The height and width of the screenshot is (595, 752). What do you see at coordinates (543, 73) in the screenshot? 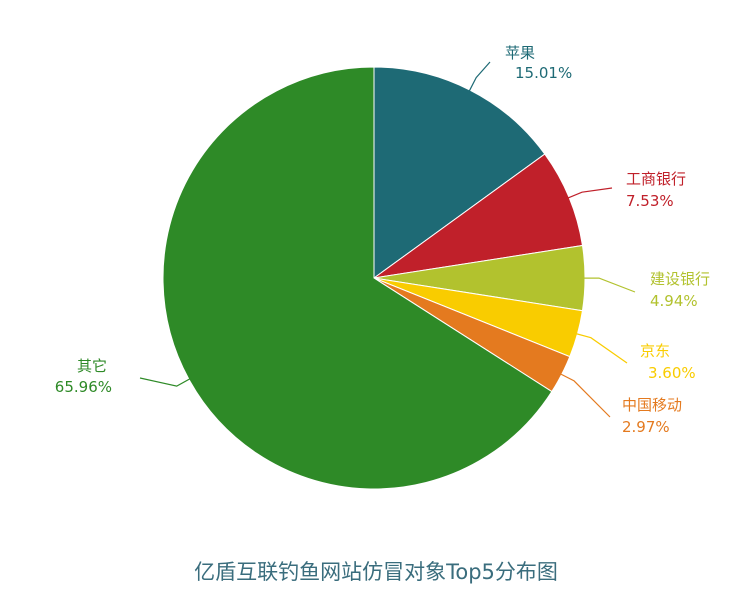
I see `slice-percent-0: 15.01%` at bounding box center [543, 73].